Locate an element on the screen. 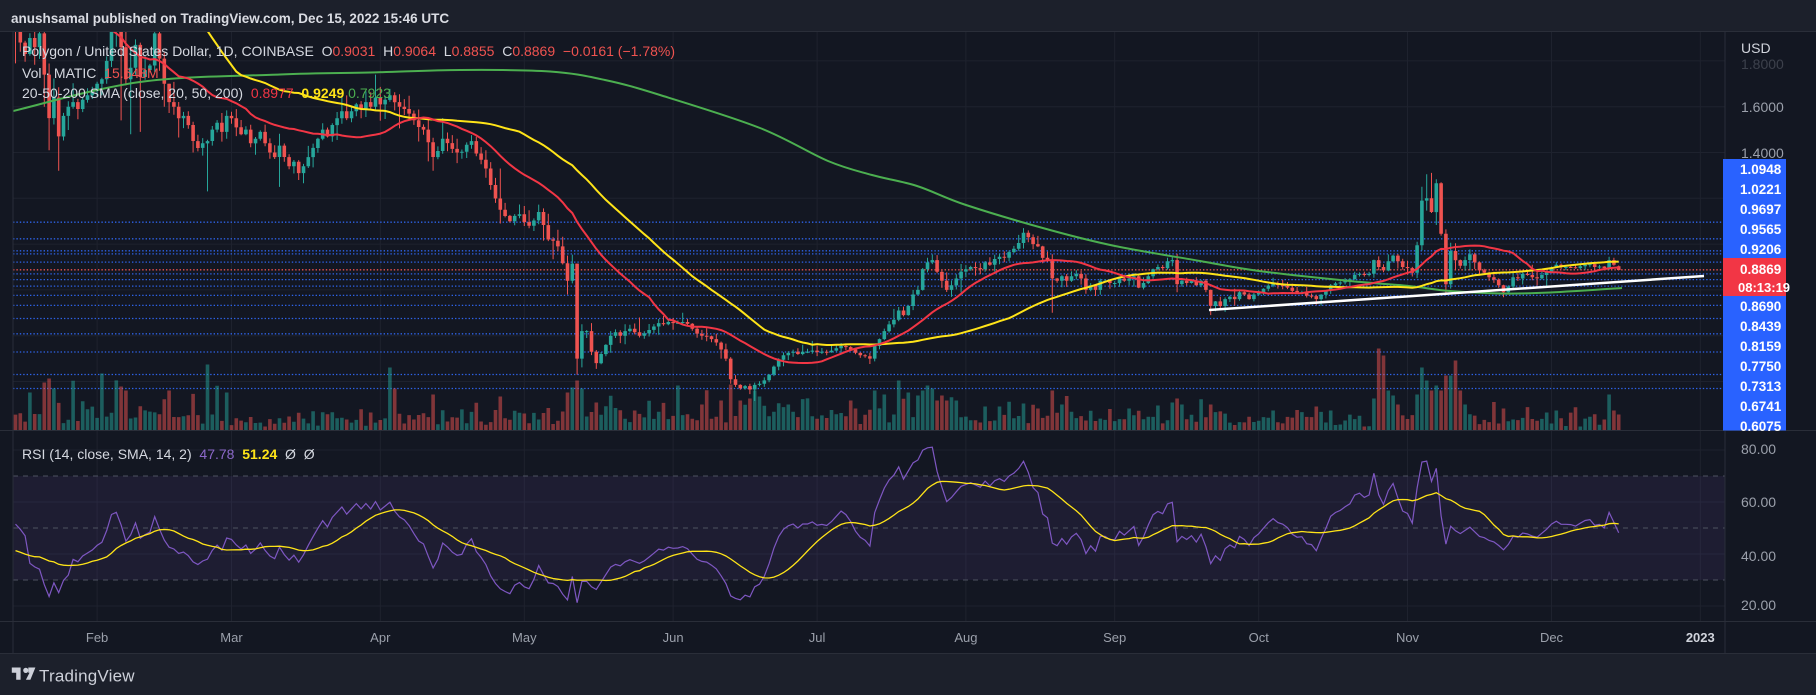  svg-text: 2023 is located at coordinates (1700, 637).